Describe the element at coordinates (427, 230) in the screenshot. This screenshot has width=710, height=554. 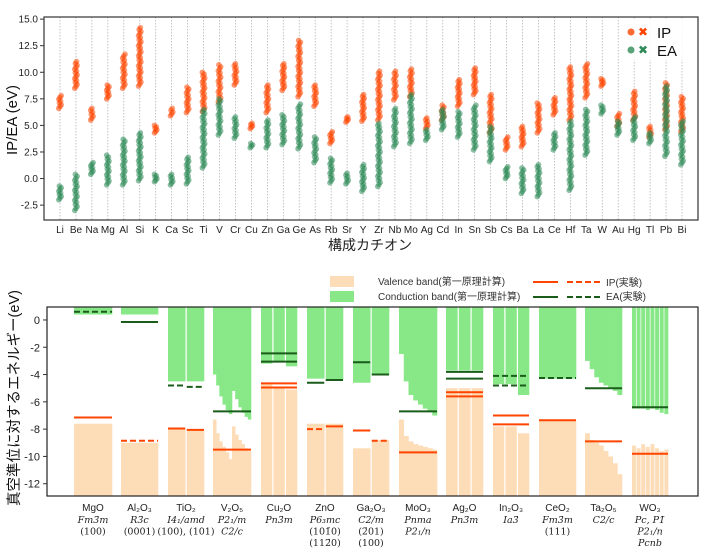
I see `x-tick-label: Ag` at that location.